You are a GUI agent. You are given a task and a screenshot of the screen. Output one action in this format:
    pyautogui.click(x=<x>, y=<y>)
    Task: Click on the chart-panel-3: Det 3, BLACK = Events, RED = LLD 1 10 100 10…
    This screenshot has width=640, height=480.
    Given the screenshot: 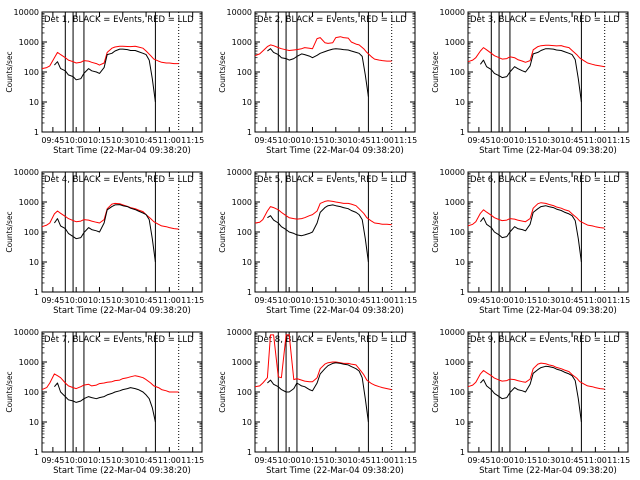 What is the action you would take?
    pyautogui.click(x=530, y=82)
    